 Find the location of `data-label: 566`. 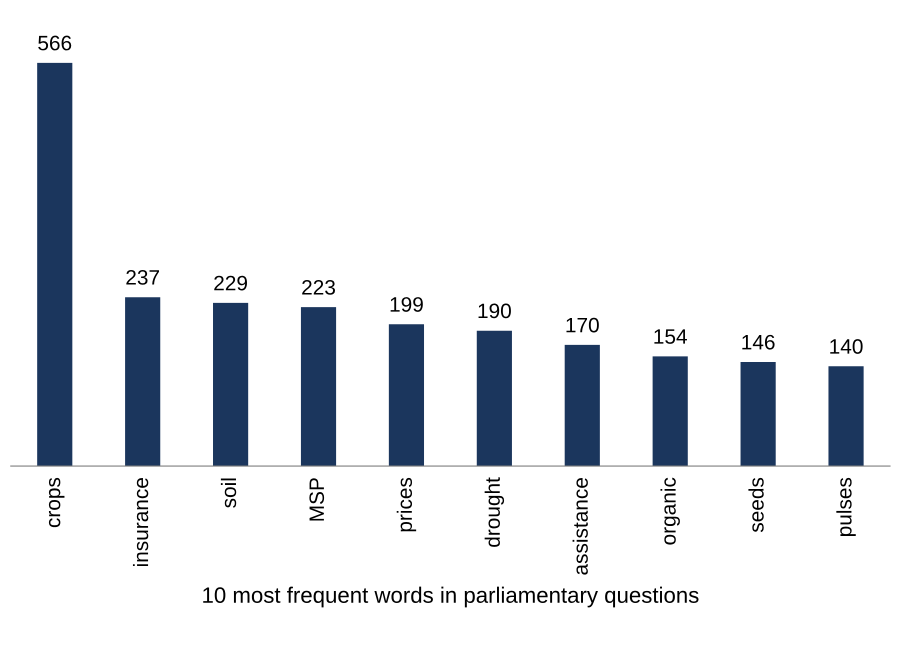

data-label: 566 is located at coordinates (55, 43).